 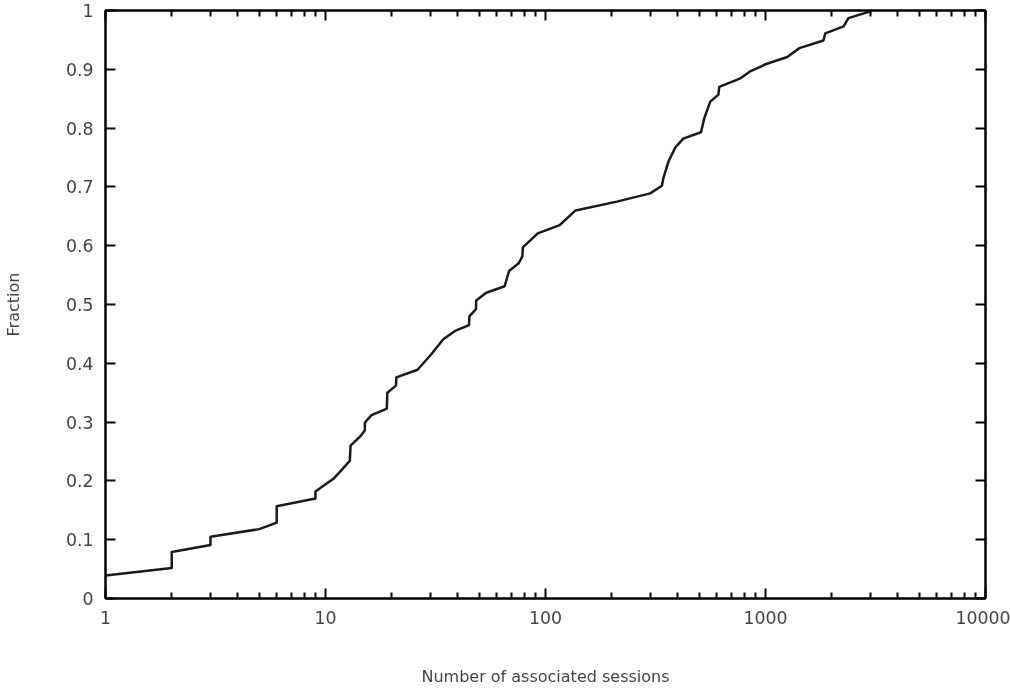 What do you see at coordinates (79, 305) in the screenshot?
I see `y-tick-label: 0.5` at bounding box center [79, 305].